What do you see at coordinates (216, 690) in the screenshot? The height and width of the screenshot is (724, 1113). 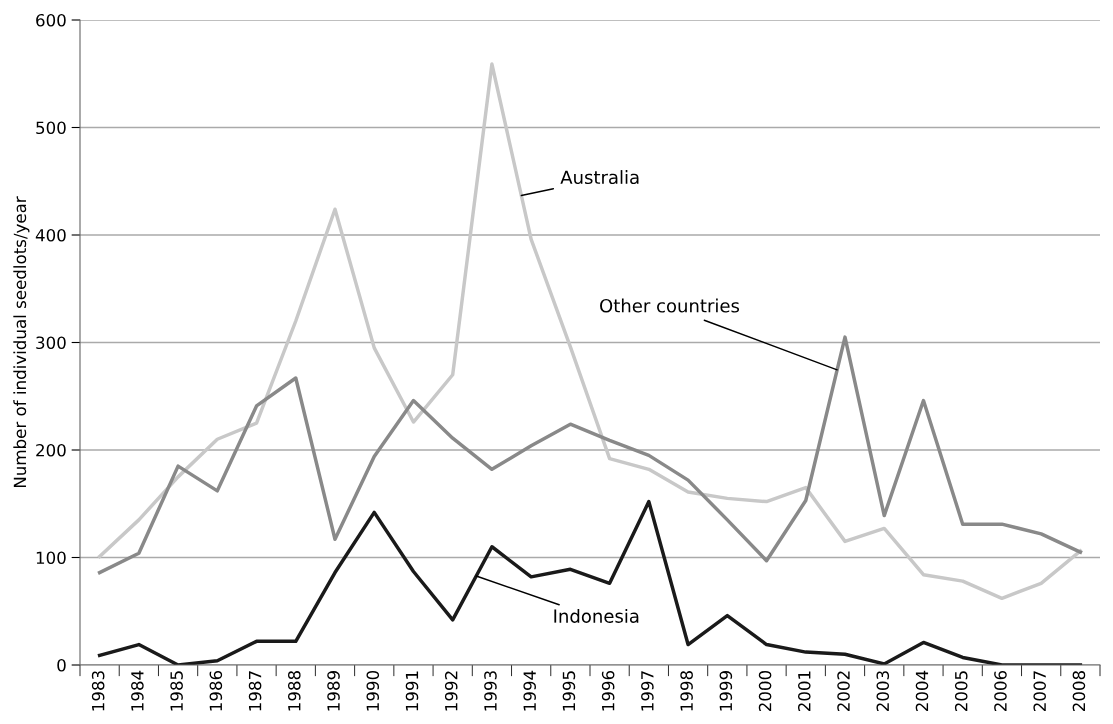 I see `x-tick-label: 1986` at bounding box center [216, 690].